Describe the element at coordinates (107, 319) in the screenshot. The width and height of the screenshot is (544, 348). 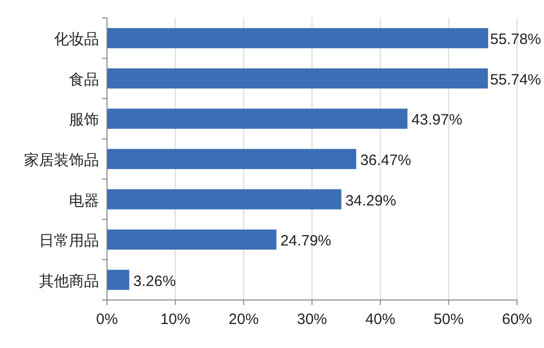
I see `x-tick-label: 0%` at that location.